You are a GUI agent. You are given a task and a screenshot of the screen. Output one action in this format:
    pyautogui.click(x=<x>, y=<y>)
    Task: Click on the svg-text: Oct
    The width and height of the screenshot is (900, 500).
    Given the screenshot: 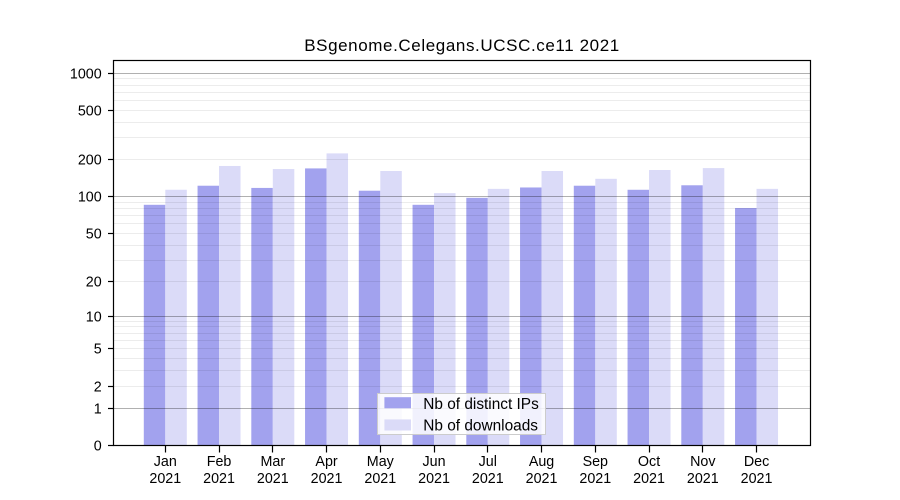 What is the action you would take?
    pyautogui.click(x=649, y=462)
    